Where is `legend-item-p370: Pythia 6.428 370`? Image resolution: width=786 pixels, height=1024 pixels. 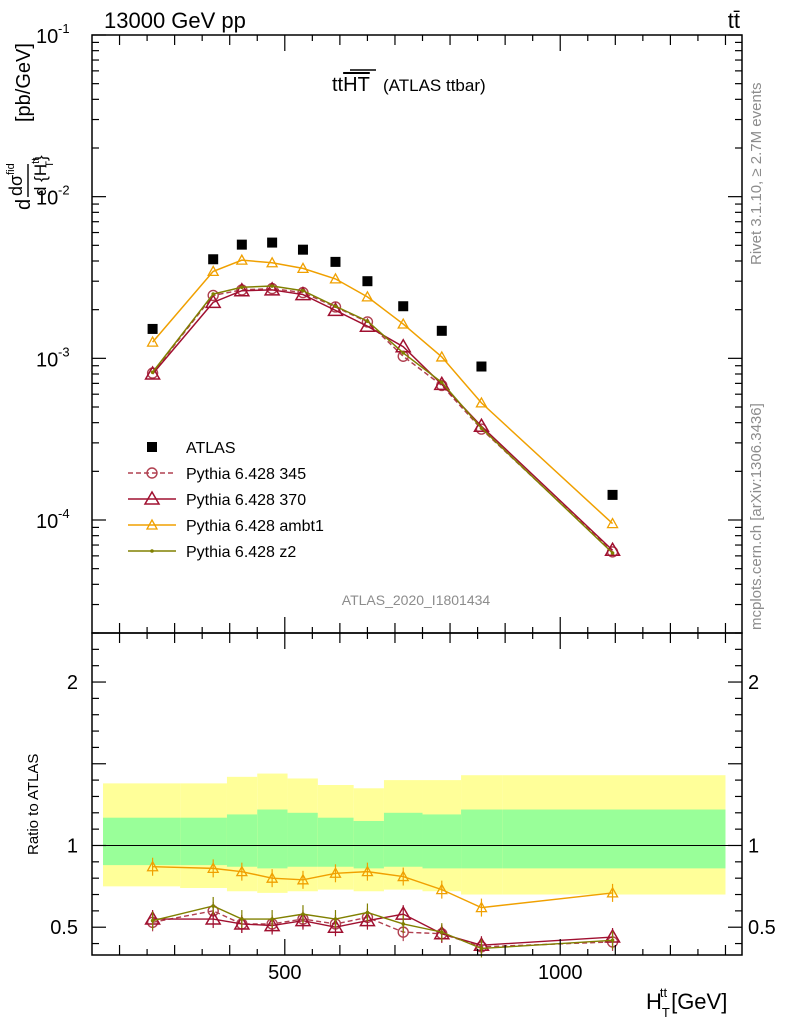
legend-item-p370: Pythia 6.428 370 is located at coordinates (217, 499).